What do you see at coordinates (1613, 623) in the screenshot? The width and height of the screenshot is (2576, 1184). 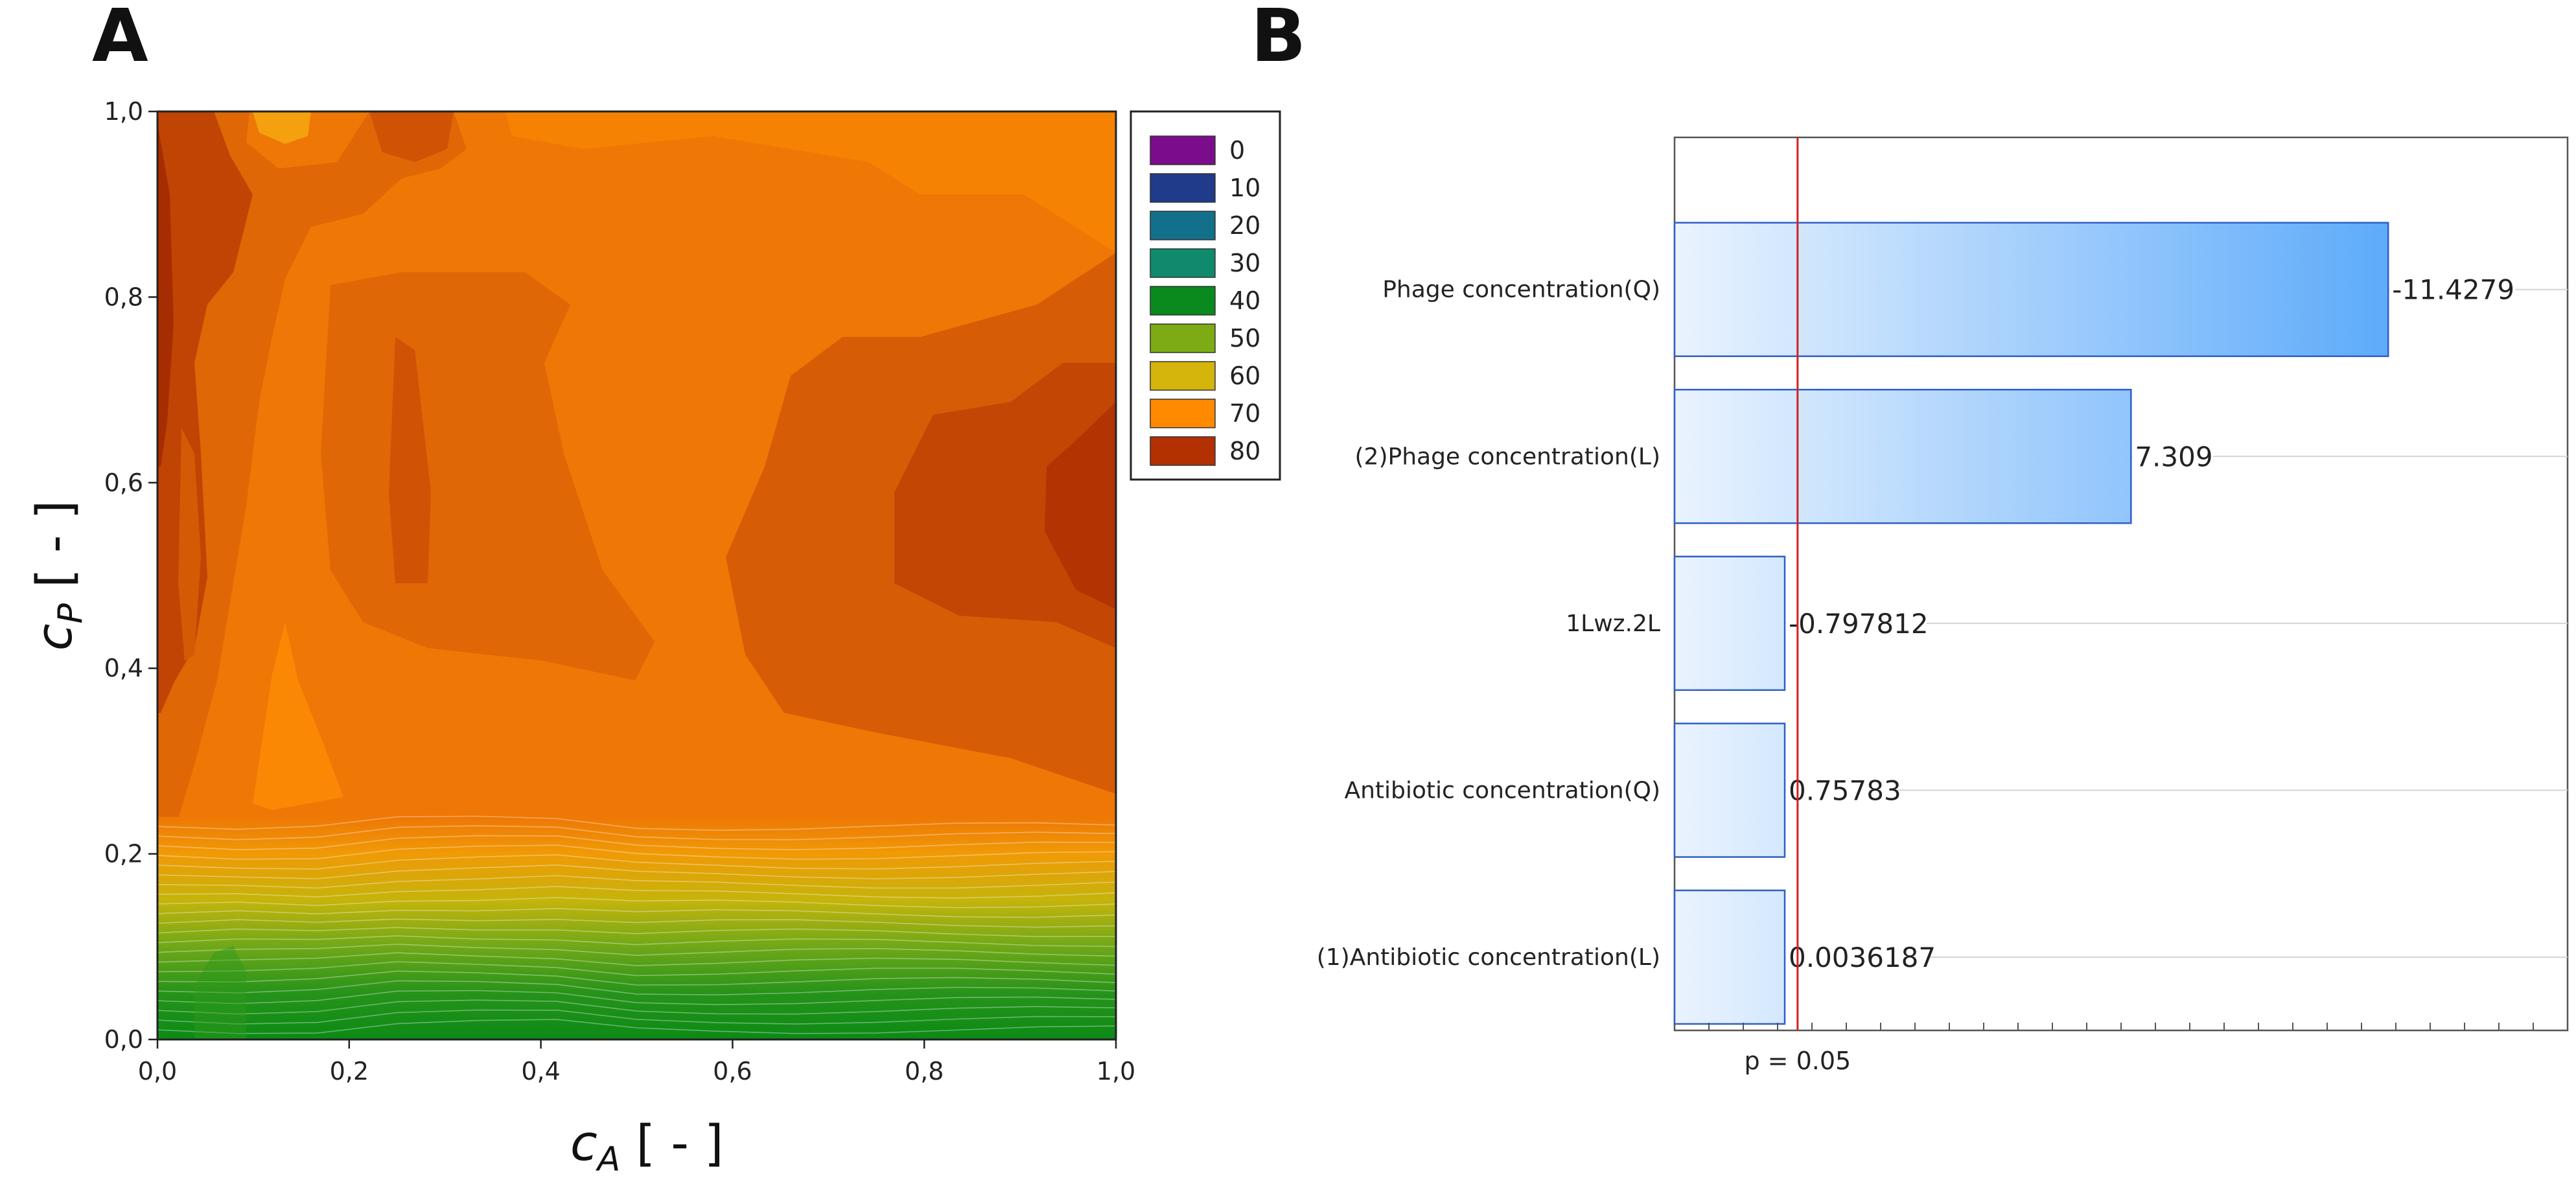 I see `category-label: 1Lwz.2L` at bounding box center [1613, 623].